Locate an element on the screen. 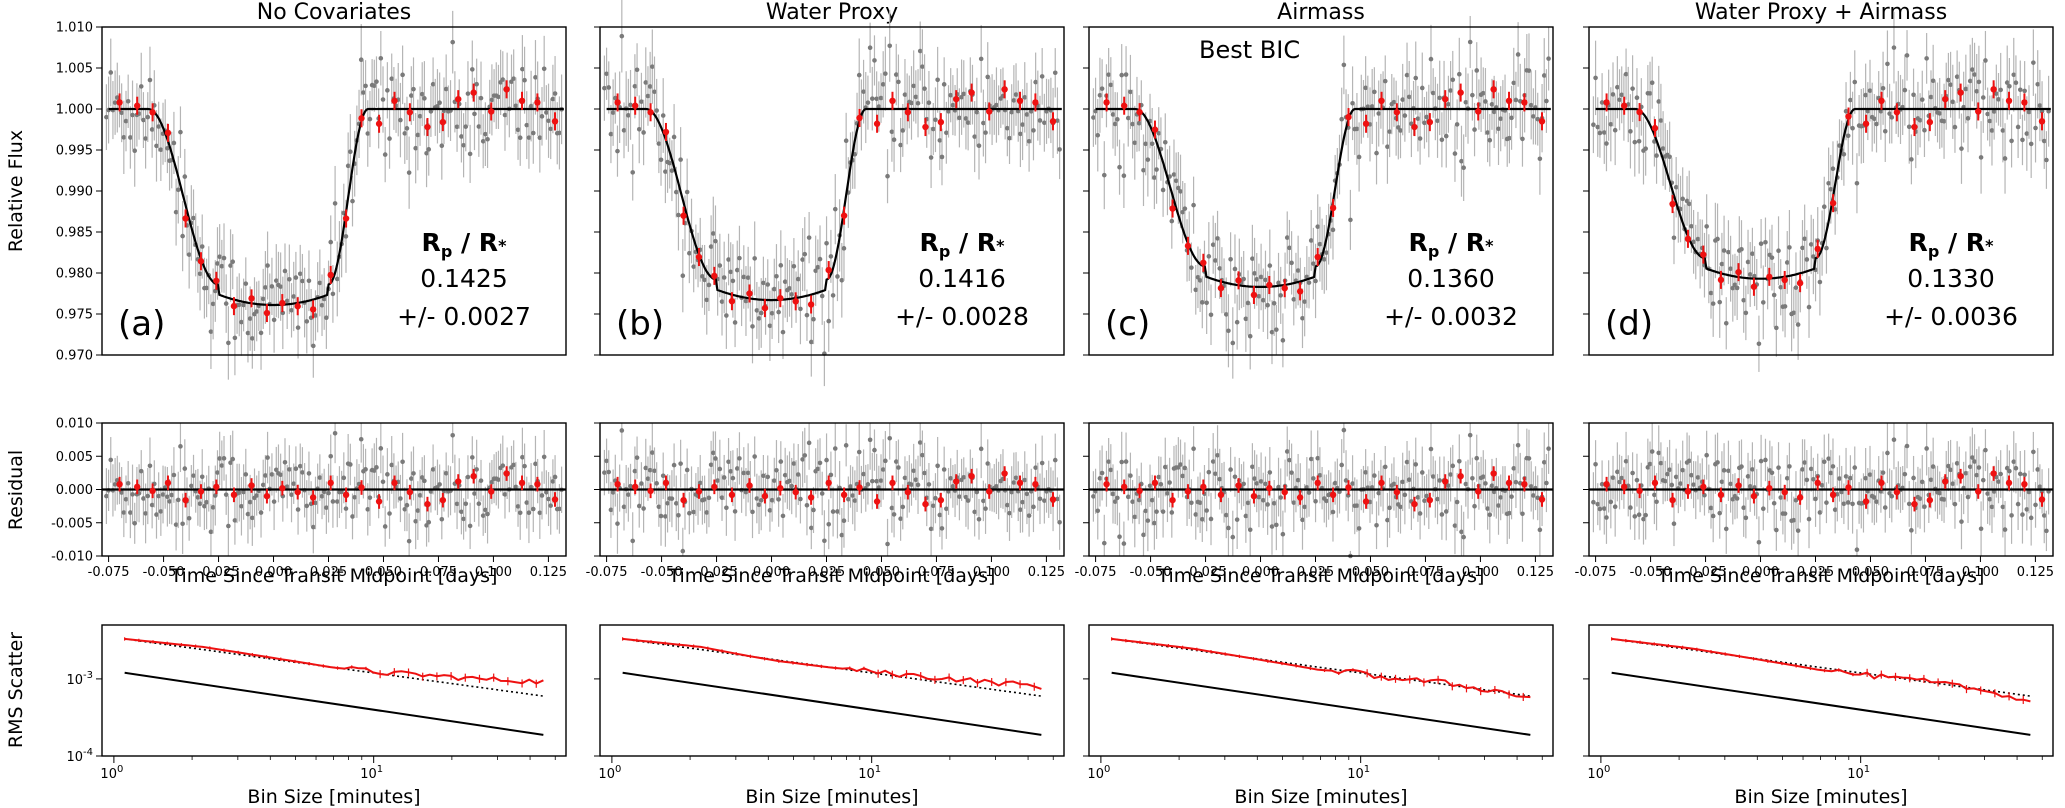 This screenshot has height=808, width=2065. panel-2-xtick-label: 0.075 is located at coordinates (936, 572).